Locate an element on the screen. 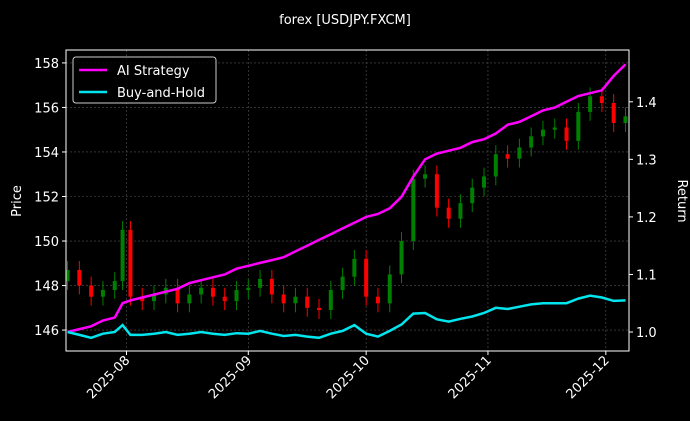 This screenshot has width=690, height=421. x-tick-label: 2025-08 is located at coordinates (108, 377).